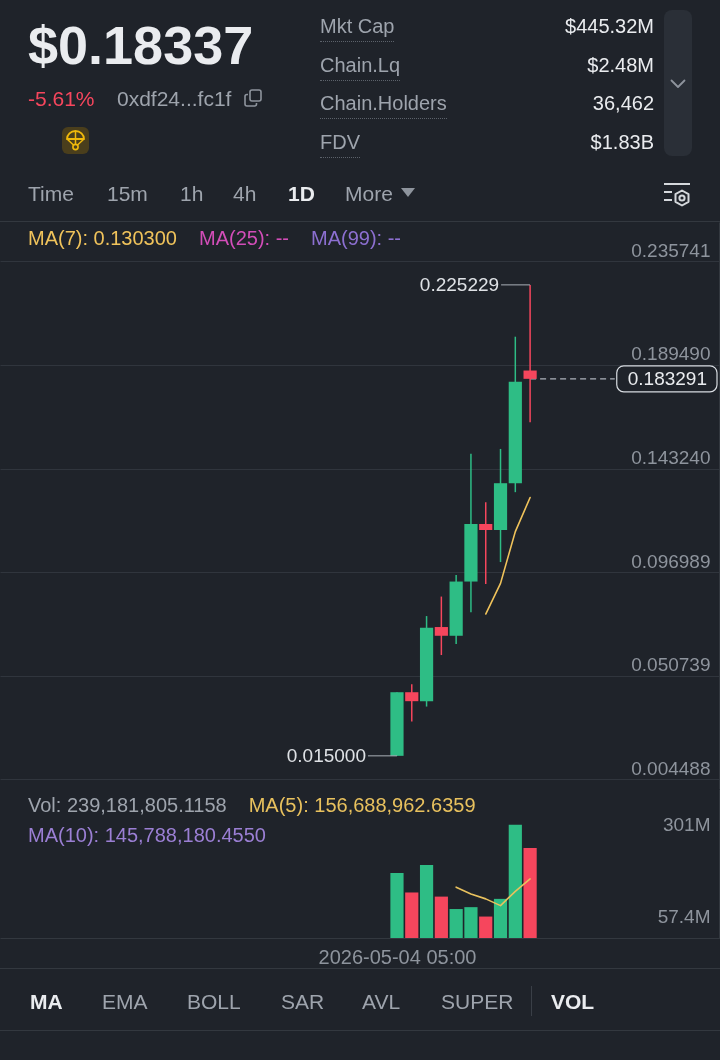  I want to click on text: 1h, so click(192, 193).